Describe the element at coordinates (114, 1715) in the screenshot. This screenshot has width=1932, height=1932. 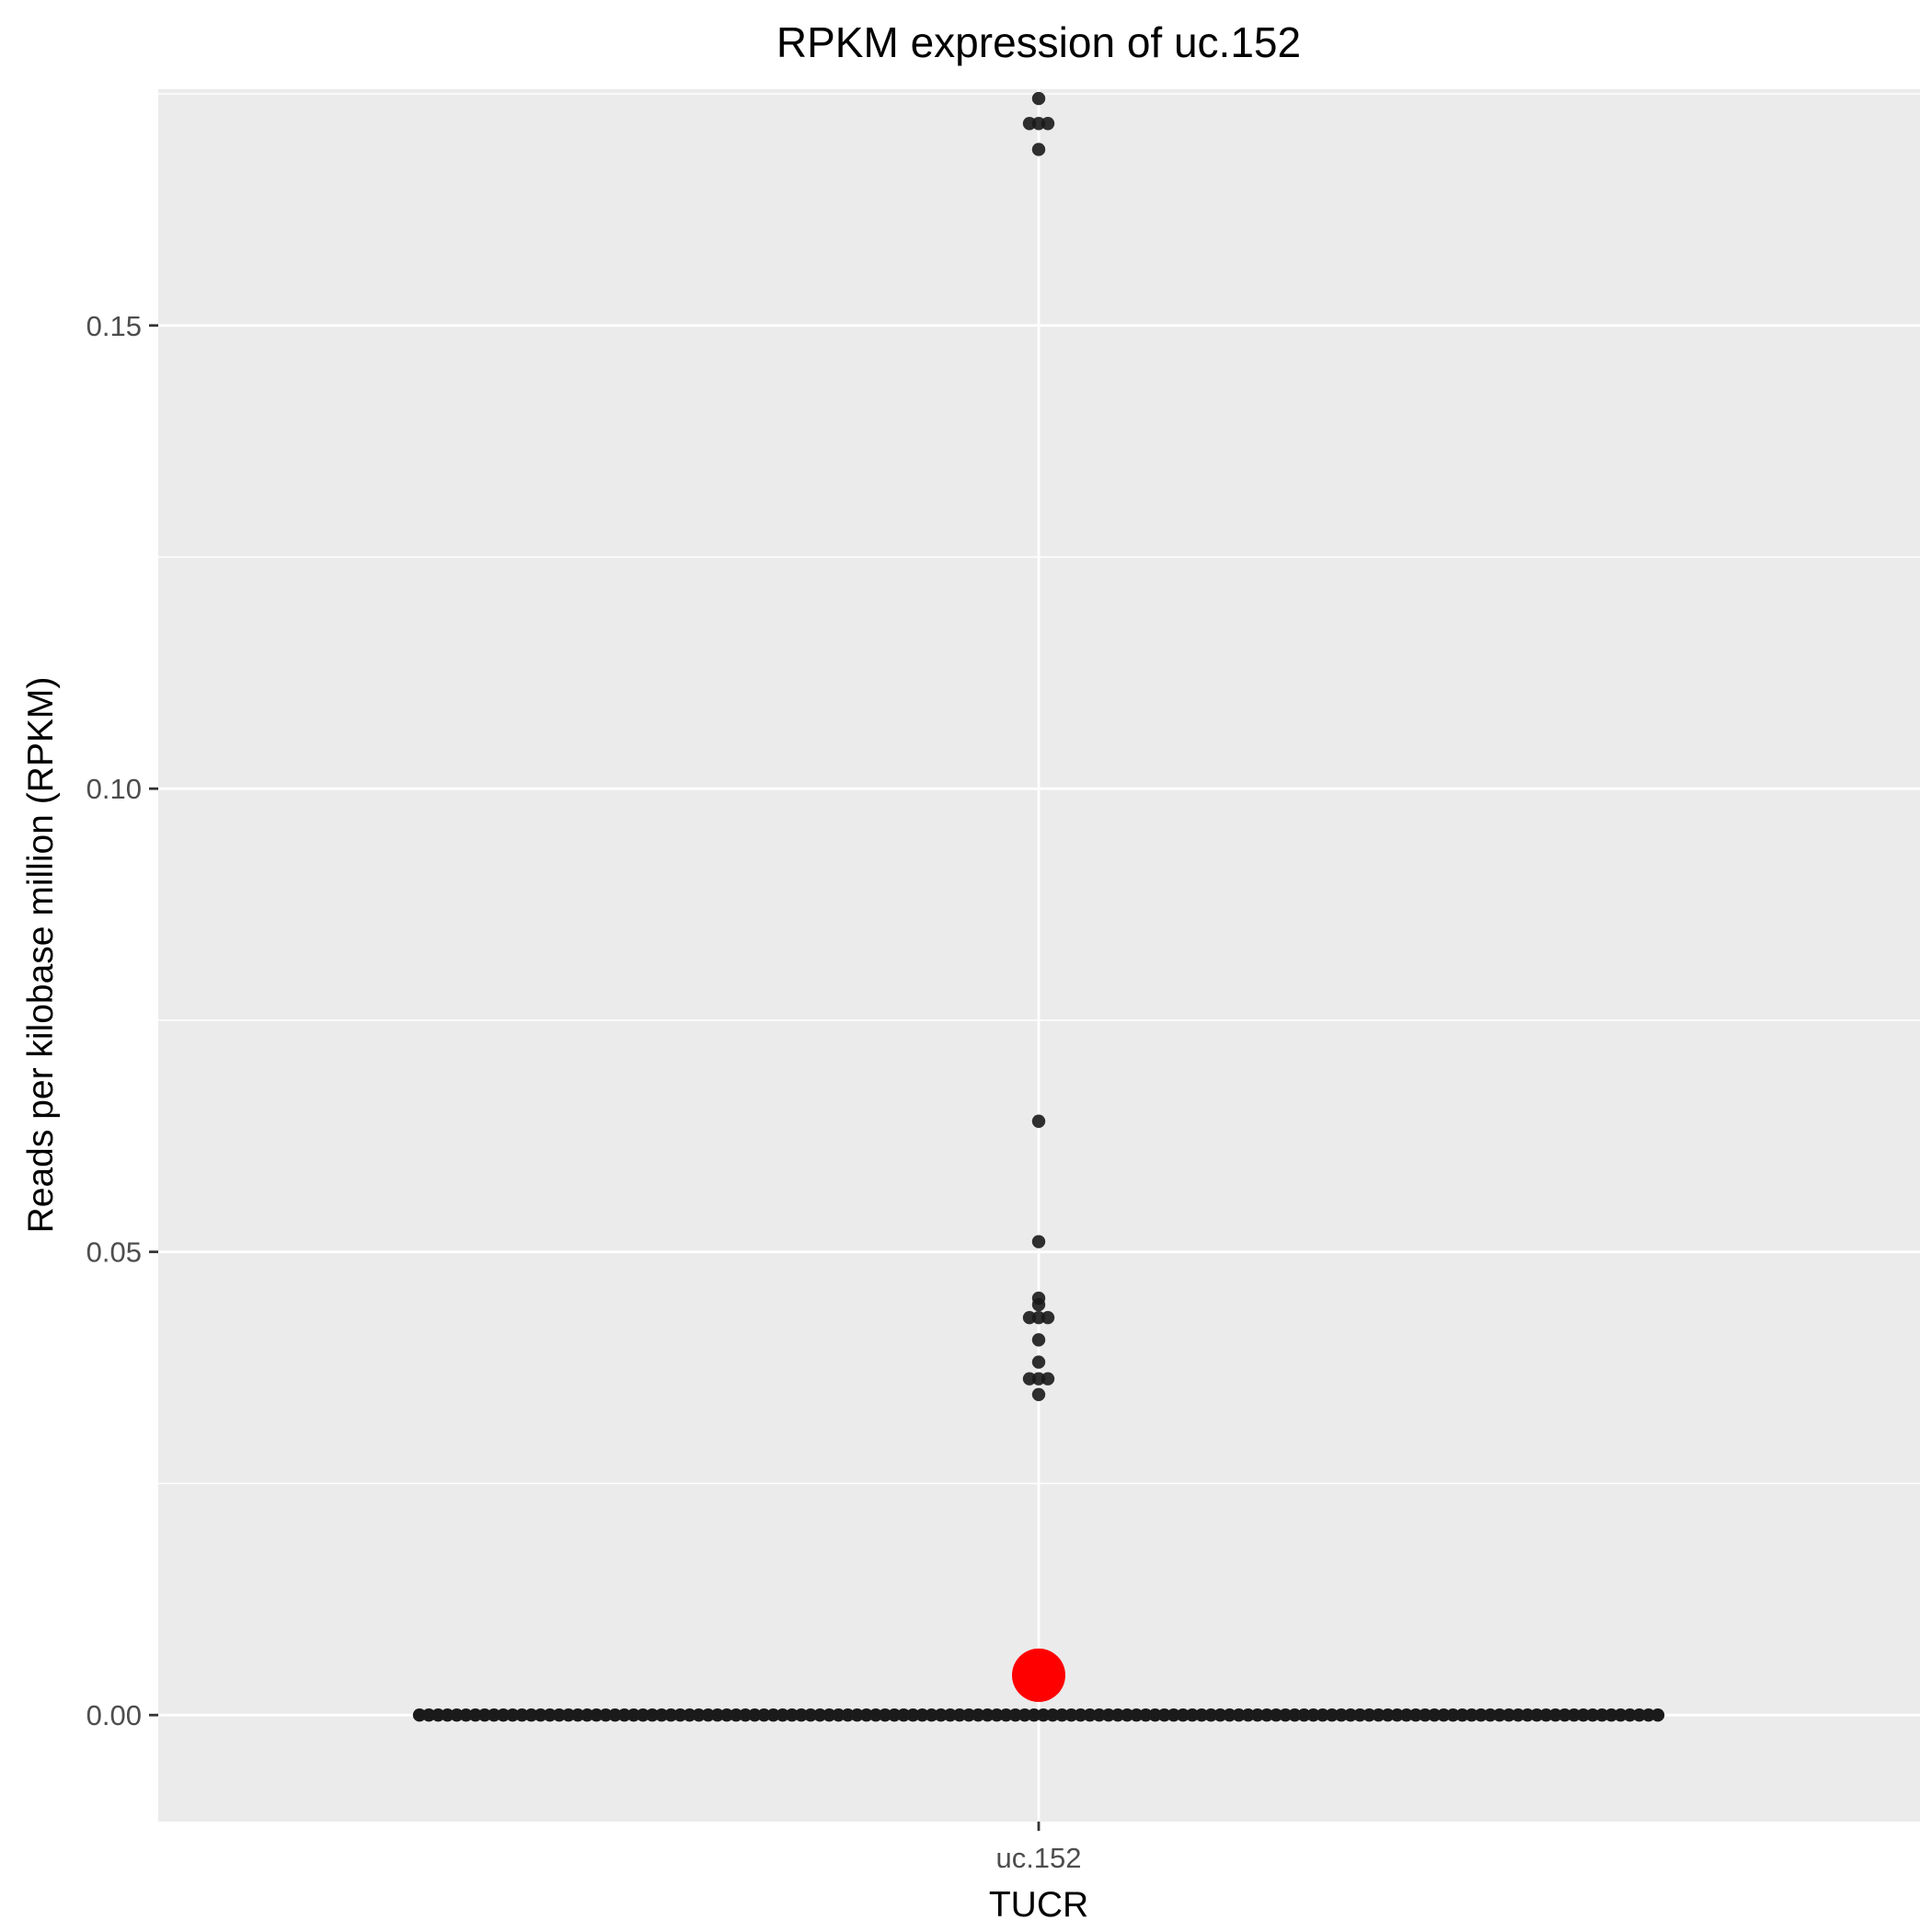
I see `y-tick-label: 0.00` at that location.